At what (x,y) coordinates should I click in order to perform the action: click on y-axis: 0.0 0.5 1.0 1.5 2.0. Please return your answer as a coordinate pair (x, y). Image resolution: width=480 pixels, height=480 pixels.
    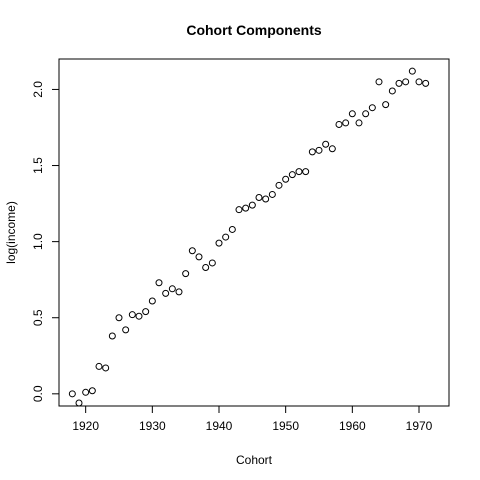
    Looking at the image, I should click on (45, 241).